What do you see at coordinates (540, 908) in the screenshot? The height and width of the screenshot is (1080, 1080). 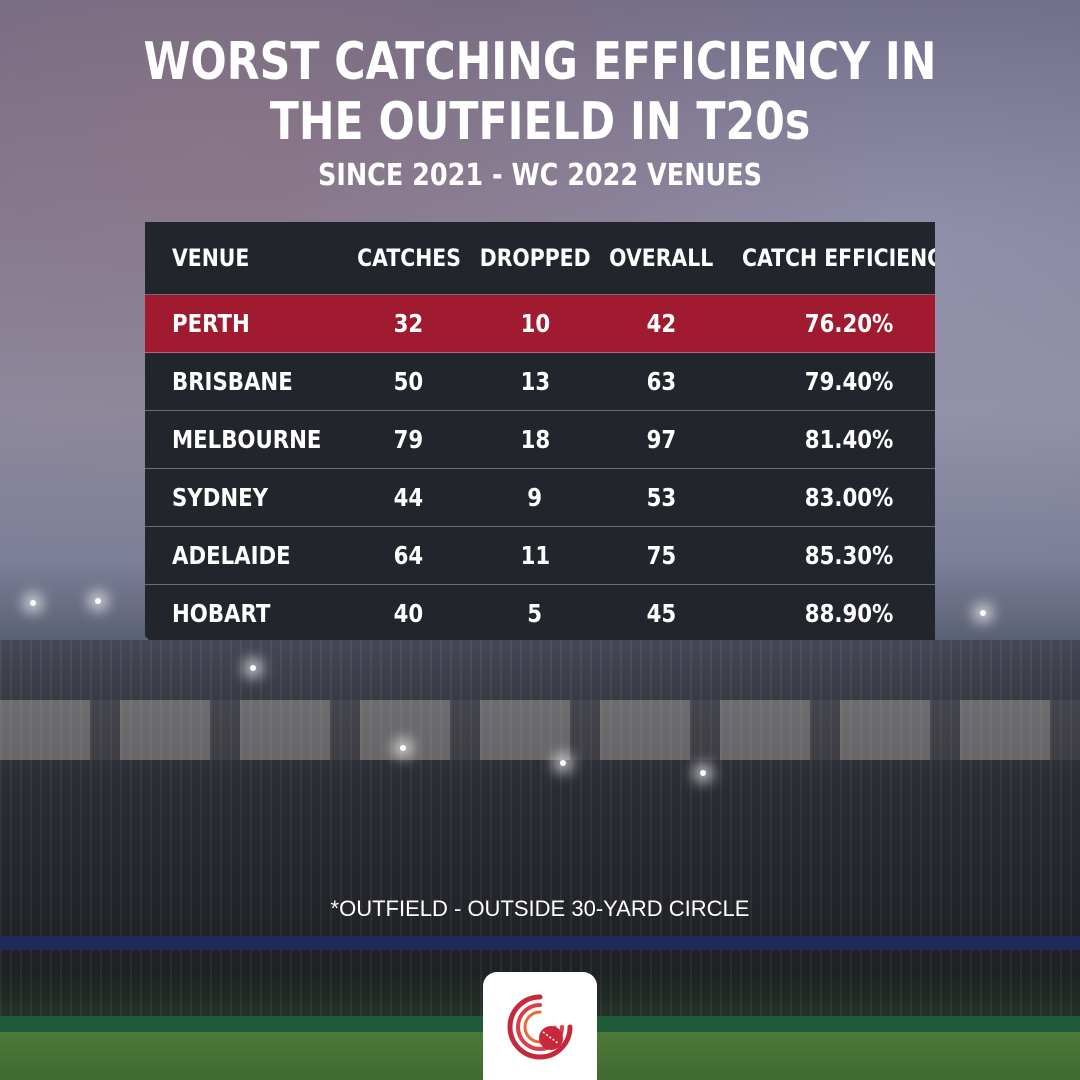 I see `footnote: *OUTFIELD - OUTSIDE 30-YARD CIRCLE` at bounding box center [540, 908].